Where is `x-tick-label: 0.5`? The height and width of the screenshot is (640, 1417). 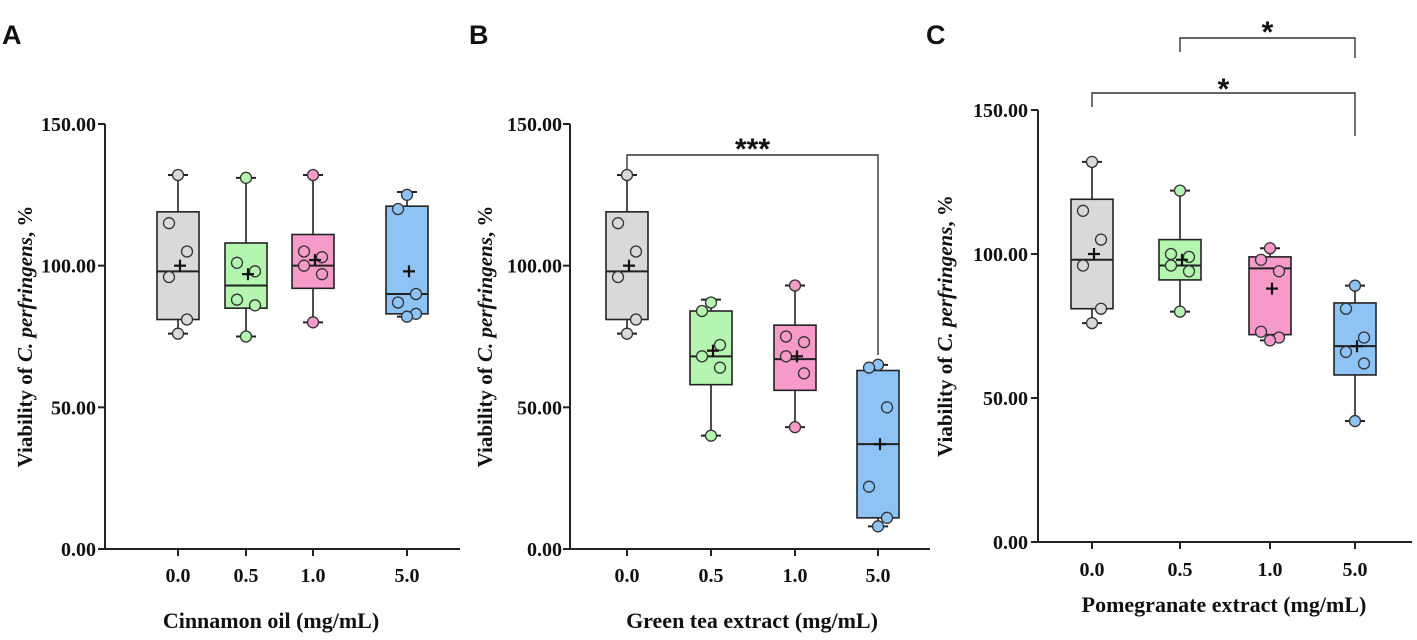 x-tick-label: 0.5 is located at coordinates (246, 576).